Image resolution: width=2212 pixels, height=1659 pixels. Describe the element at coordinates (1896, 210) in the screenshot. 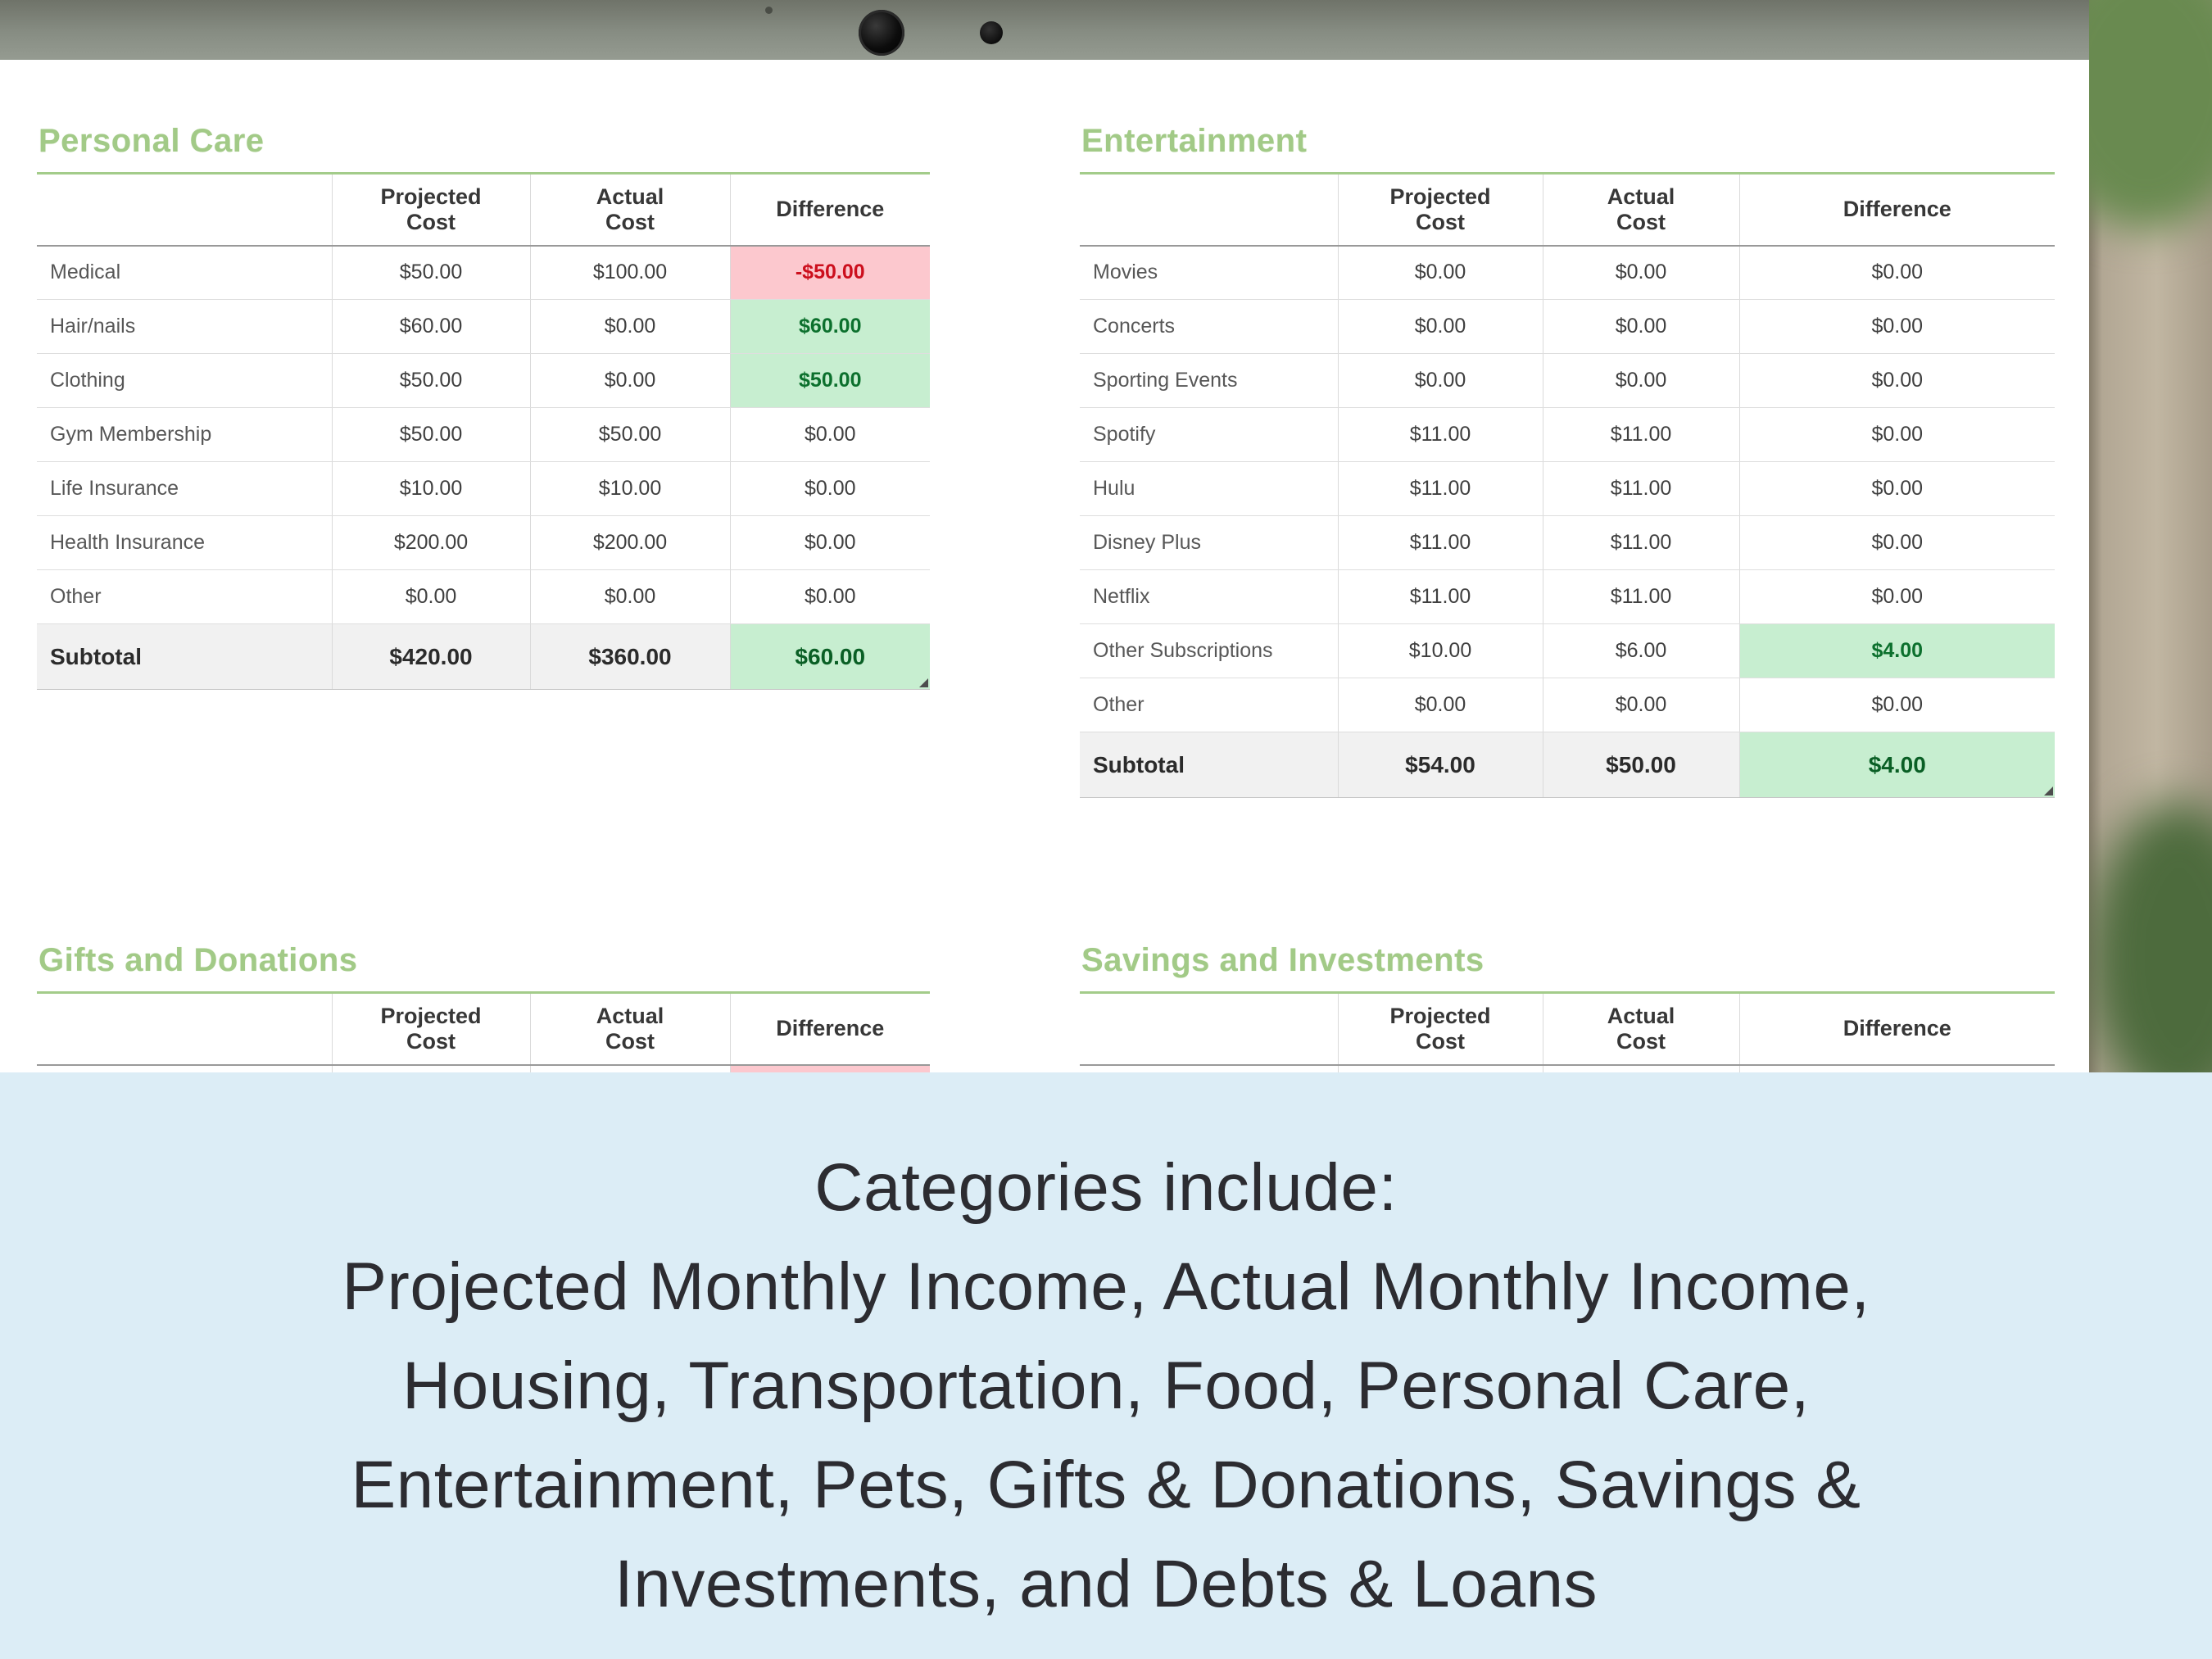

I see `column-header: Difference` at that location.